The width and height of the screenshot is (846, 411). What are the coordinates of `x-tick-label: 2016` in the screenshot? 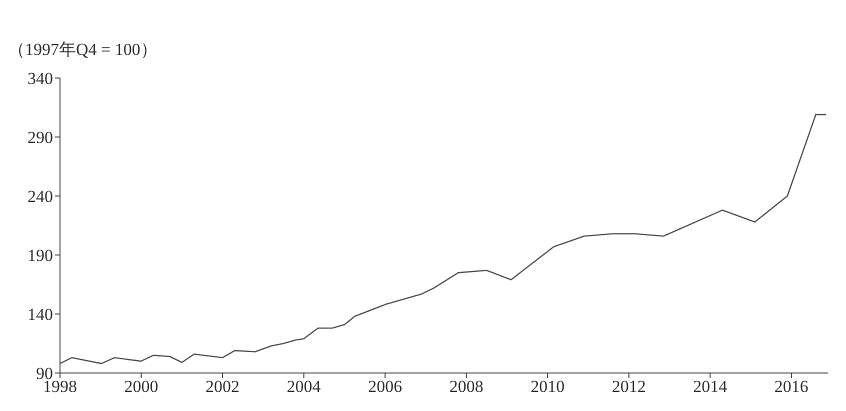 It's located at (791, 386).